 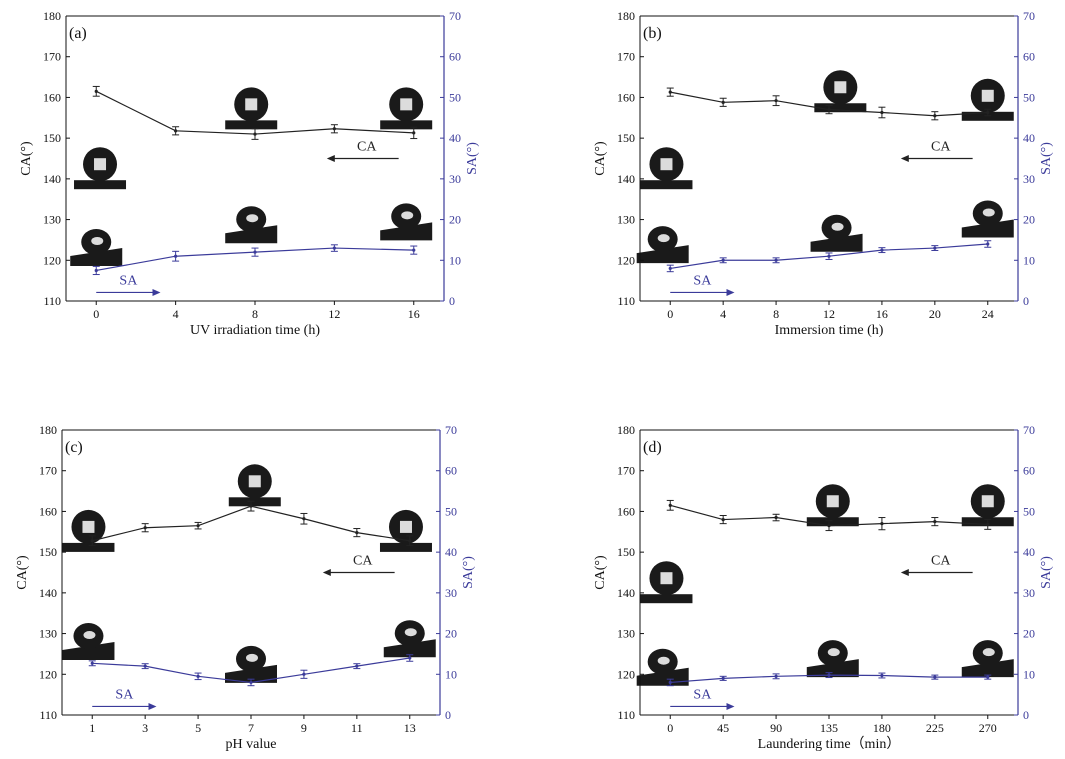 What do you see at coordinates (362, 158) in the screenshot?
I see `ca-indicator-arrow` at bounding box center [362, 158].